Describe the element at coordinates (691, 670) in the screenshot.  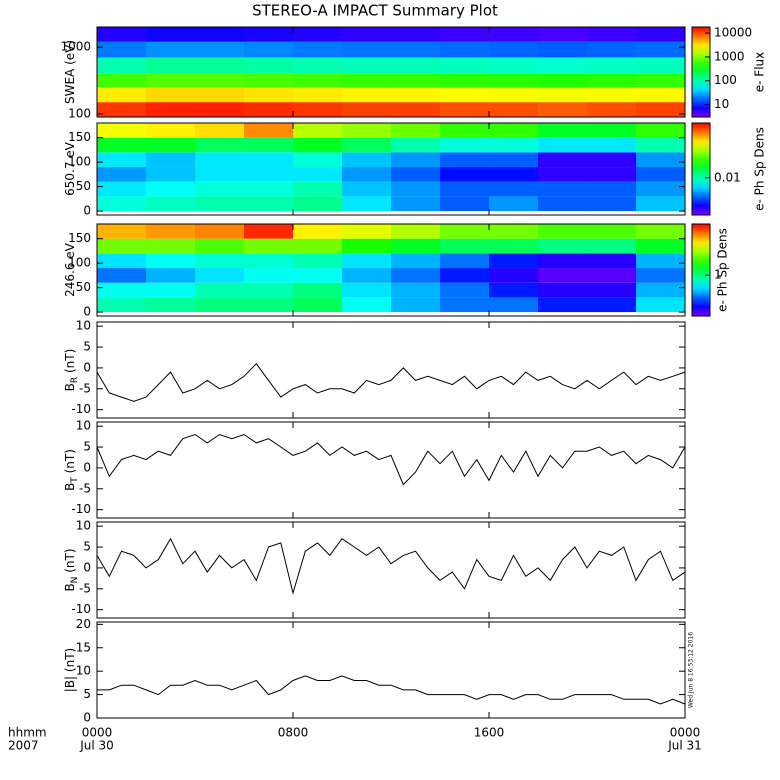
I see `timestamp: Wed Jun 8 16:53:12 2016` at that location.